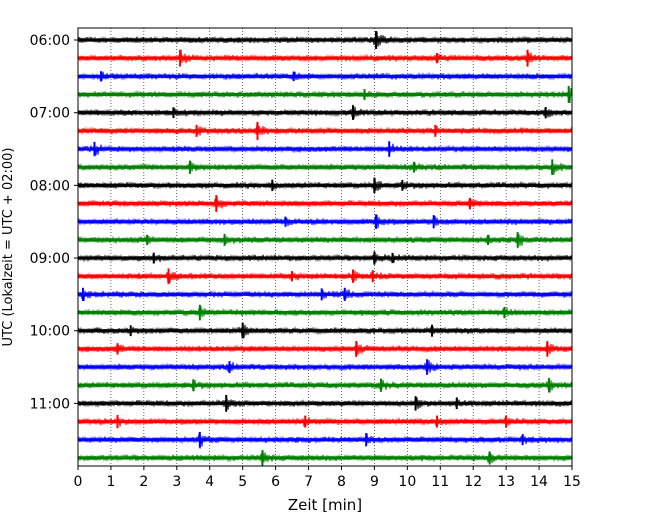 This screenshot has height=520, width=650. I want to click on x-ticks: 0 1 2 3 4 5 6 7 8 9 10 11 12 13 14 15, so click(327, 478).